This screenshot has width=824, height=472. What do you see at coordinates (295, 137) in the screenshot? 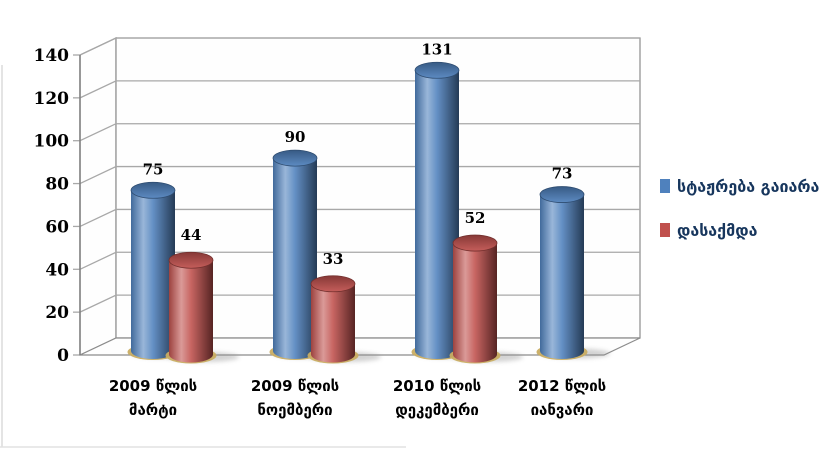
I see `data-label: 90` at bounding box center [295, 137].